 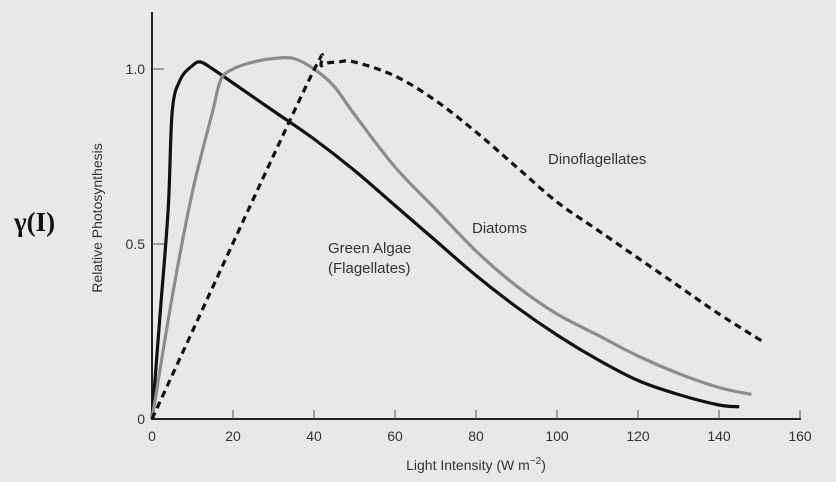 What do you see at coordinates (395, 436) in the screenshot?
I see `x-tick-label: 60` at bounding box center [395, 436].